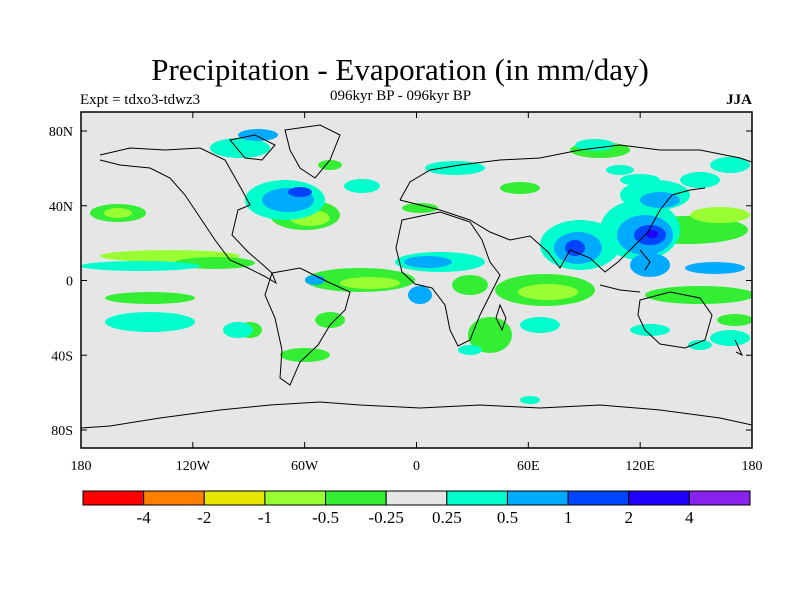 The width and height of the screenshot is (800, 600). What do you see at coordinates (69, 282) in the screenshot?
I see `lat-label: 0` at bounding box center [69, 282].